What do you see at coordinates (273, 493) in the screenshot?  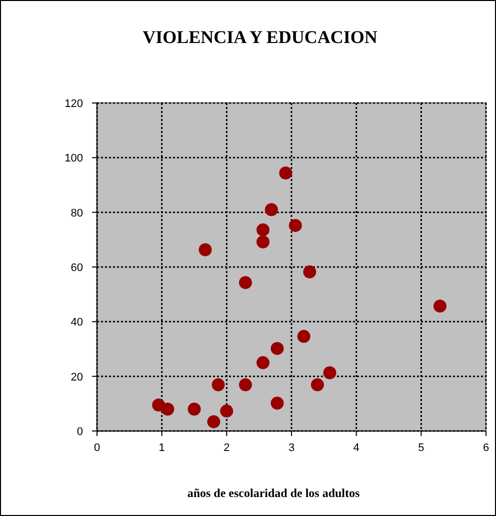 I see `x-axis-title: años de escolaridad de los adultos` at bounding box center [273, 493].